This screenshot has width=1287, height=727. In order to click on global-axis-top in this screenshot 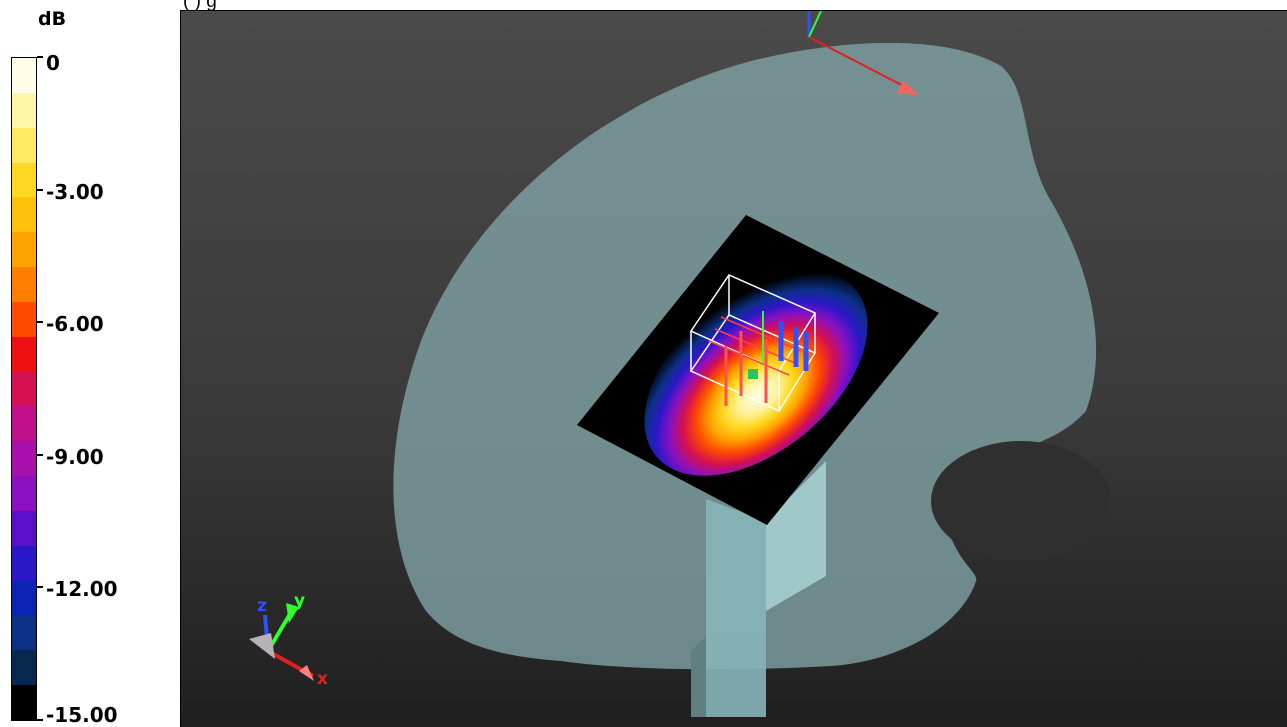, I will do `click(863, 53)`.